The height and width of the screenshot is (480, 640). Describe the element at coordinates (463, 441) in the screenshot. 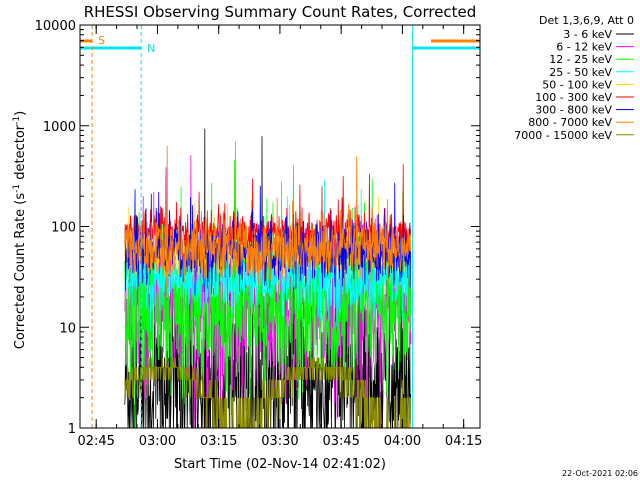

I see `x-tick-label: 04:15` at that location.